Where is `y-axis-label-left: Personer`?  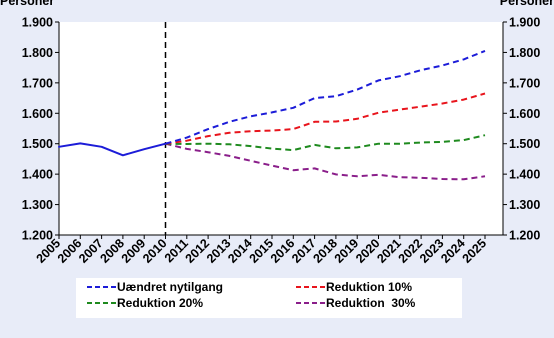 y-axis-label-left: Personer is located at coordinates (27, 4).